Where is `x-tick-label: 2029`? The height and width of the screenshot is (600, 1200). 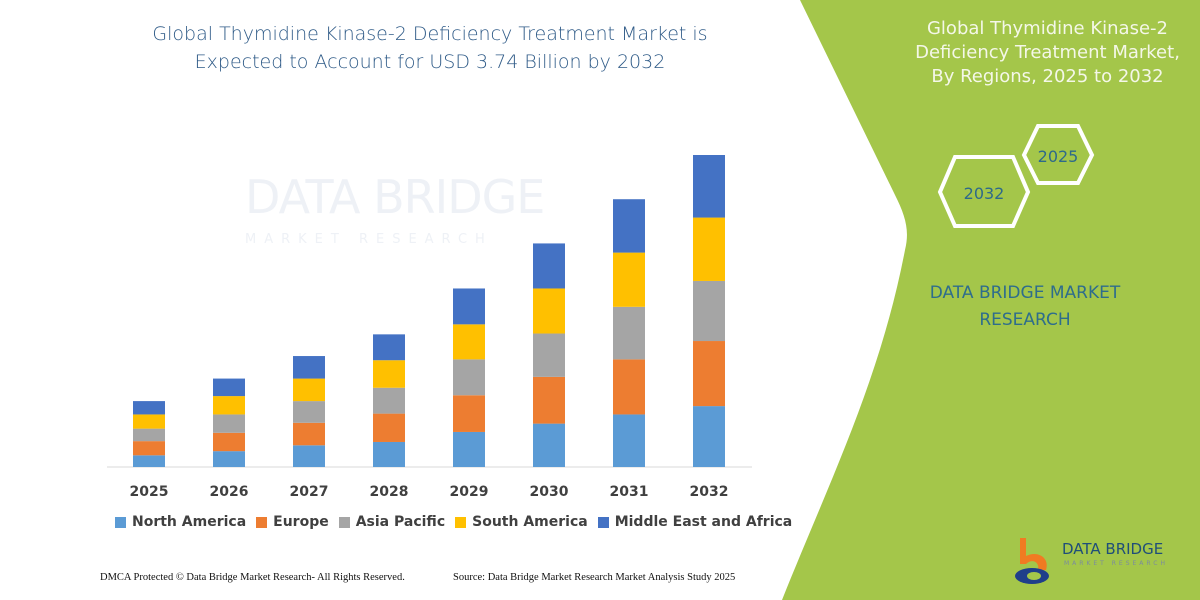 x-tick-label: 2029 is located at coordinates (469, 492).